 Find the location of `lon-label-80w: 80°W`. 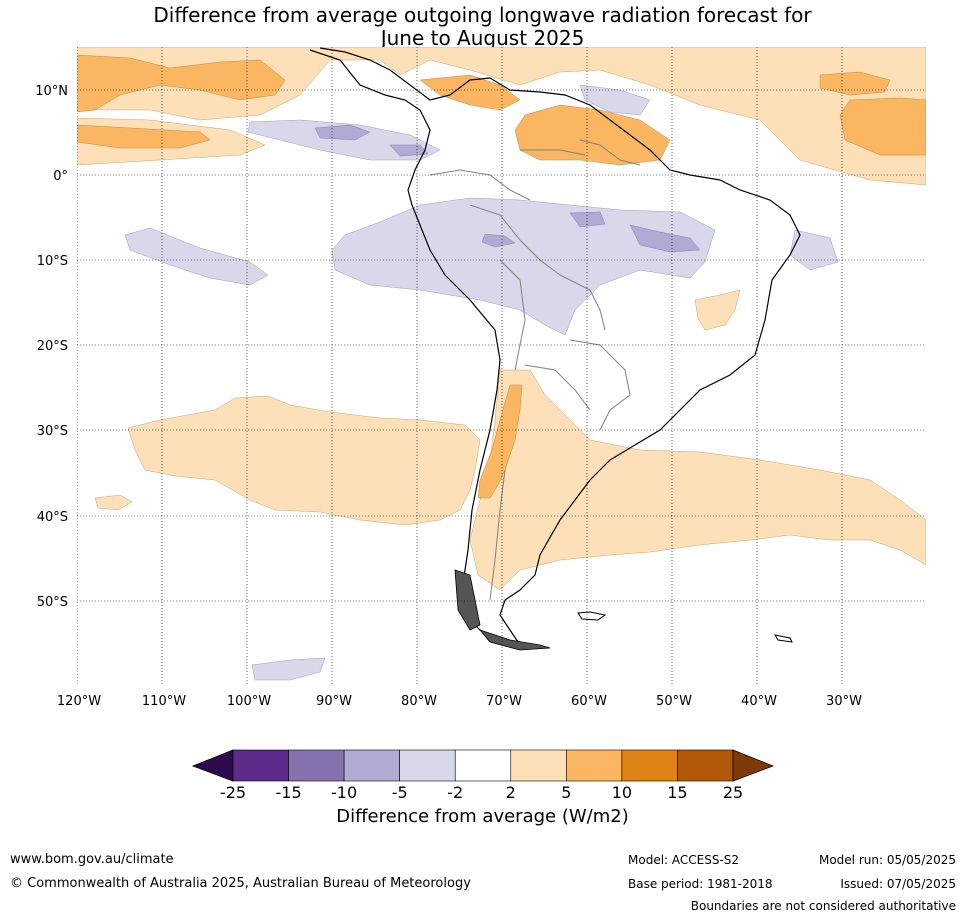

lon-label-80w: 80°W is located at coordinates (419, 701).